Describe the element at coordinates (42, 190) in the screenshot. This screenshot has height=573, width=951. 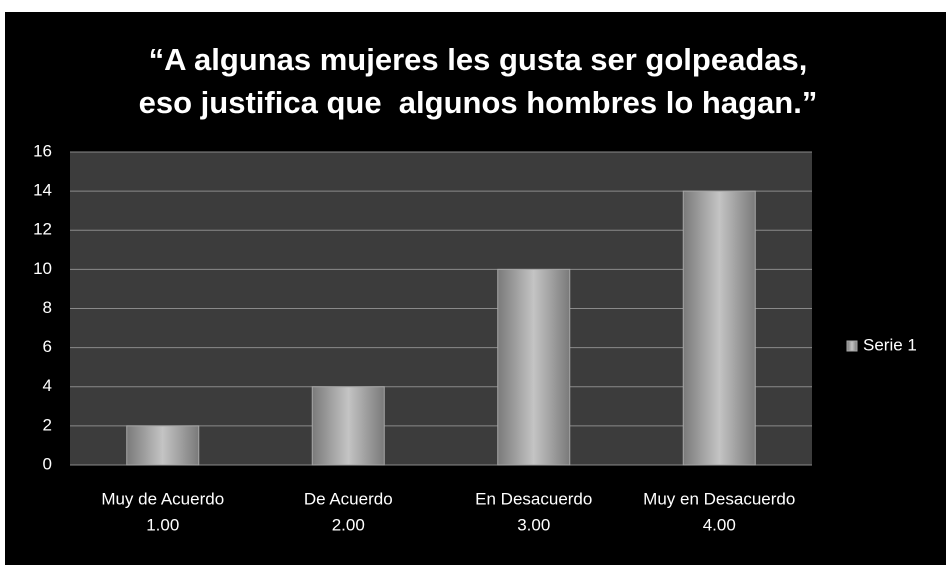
I see `y-tick-label: 14` at that location.